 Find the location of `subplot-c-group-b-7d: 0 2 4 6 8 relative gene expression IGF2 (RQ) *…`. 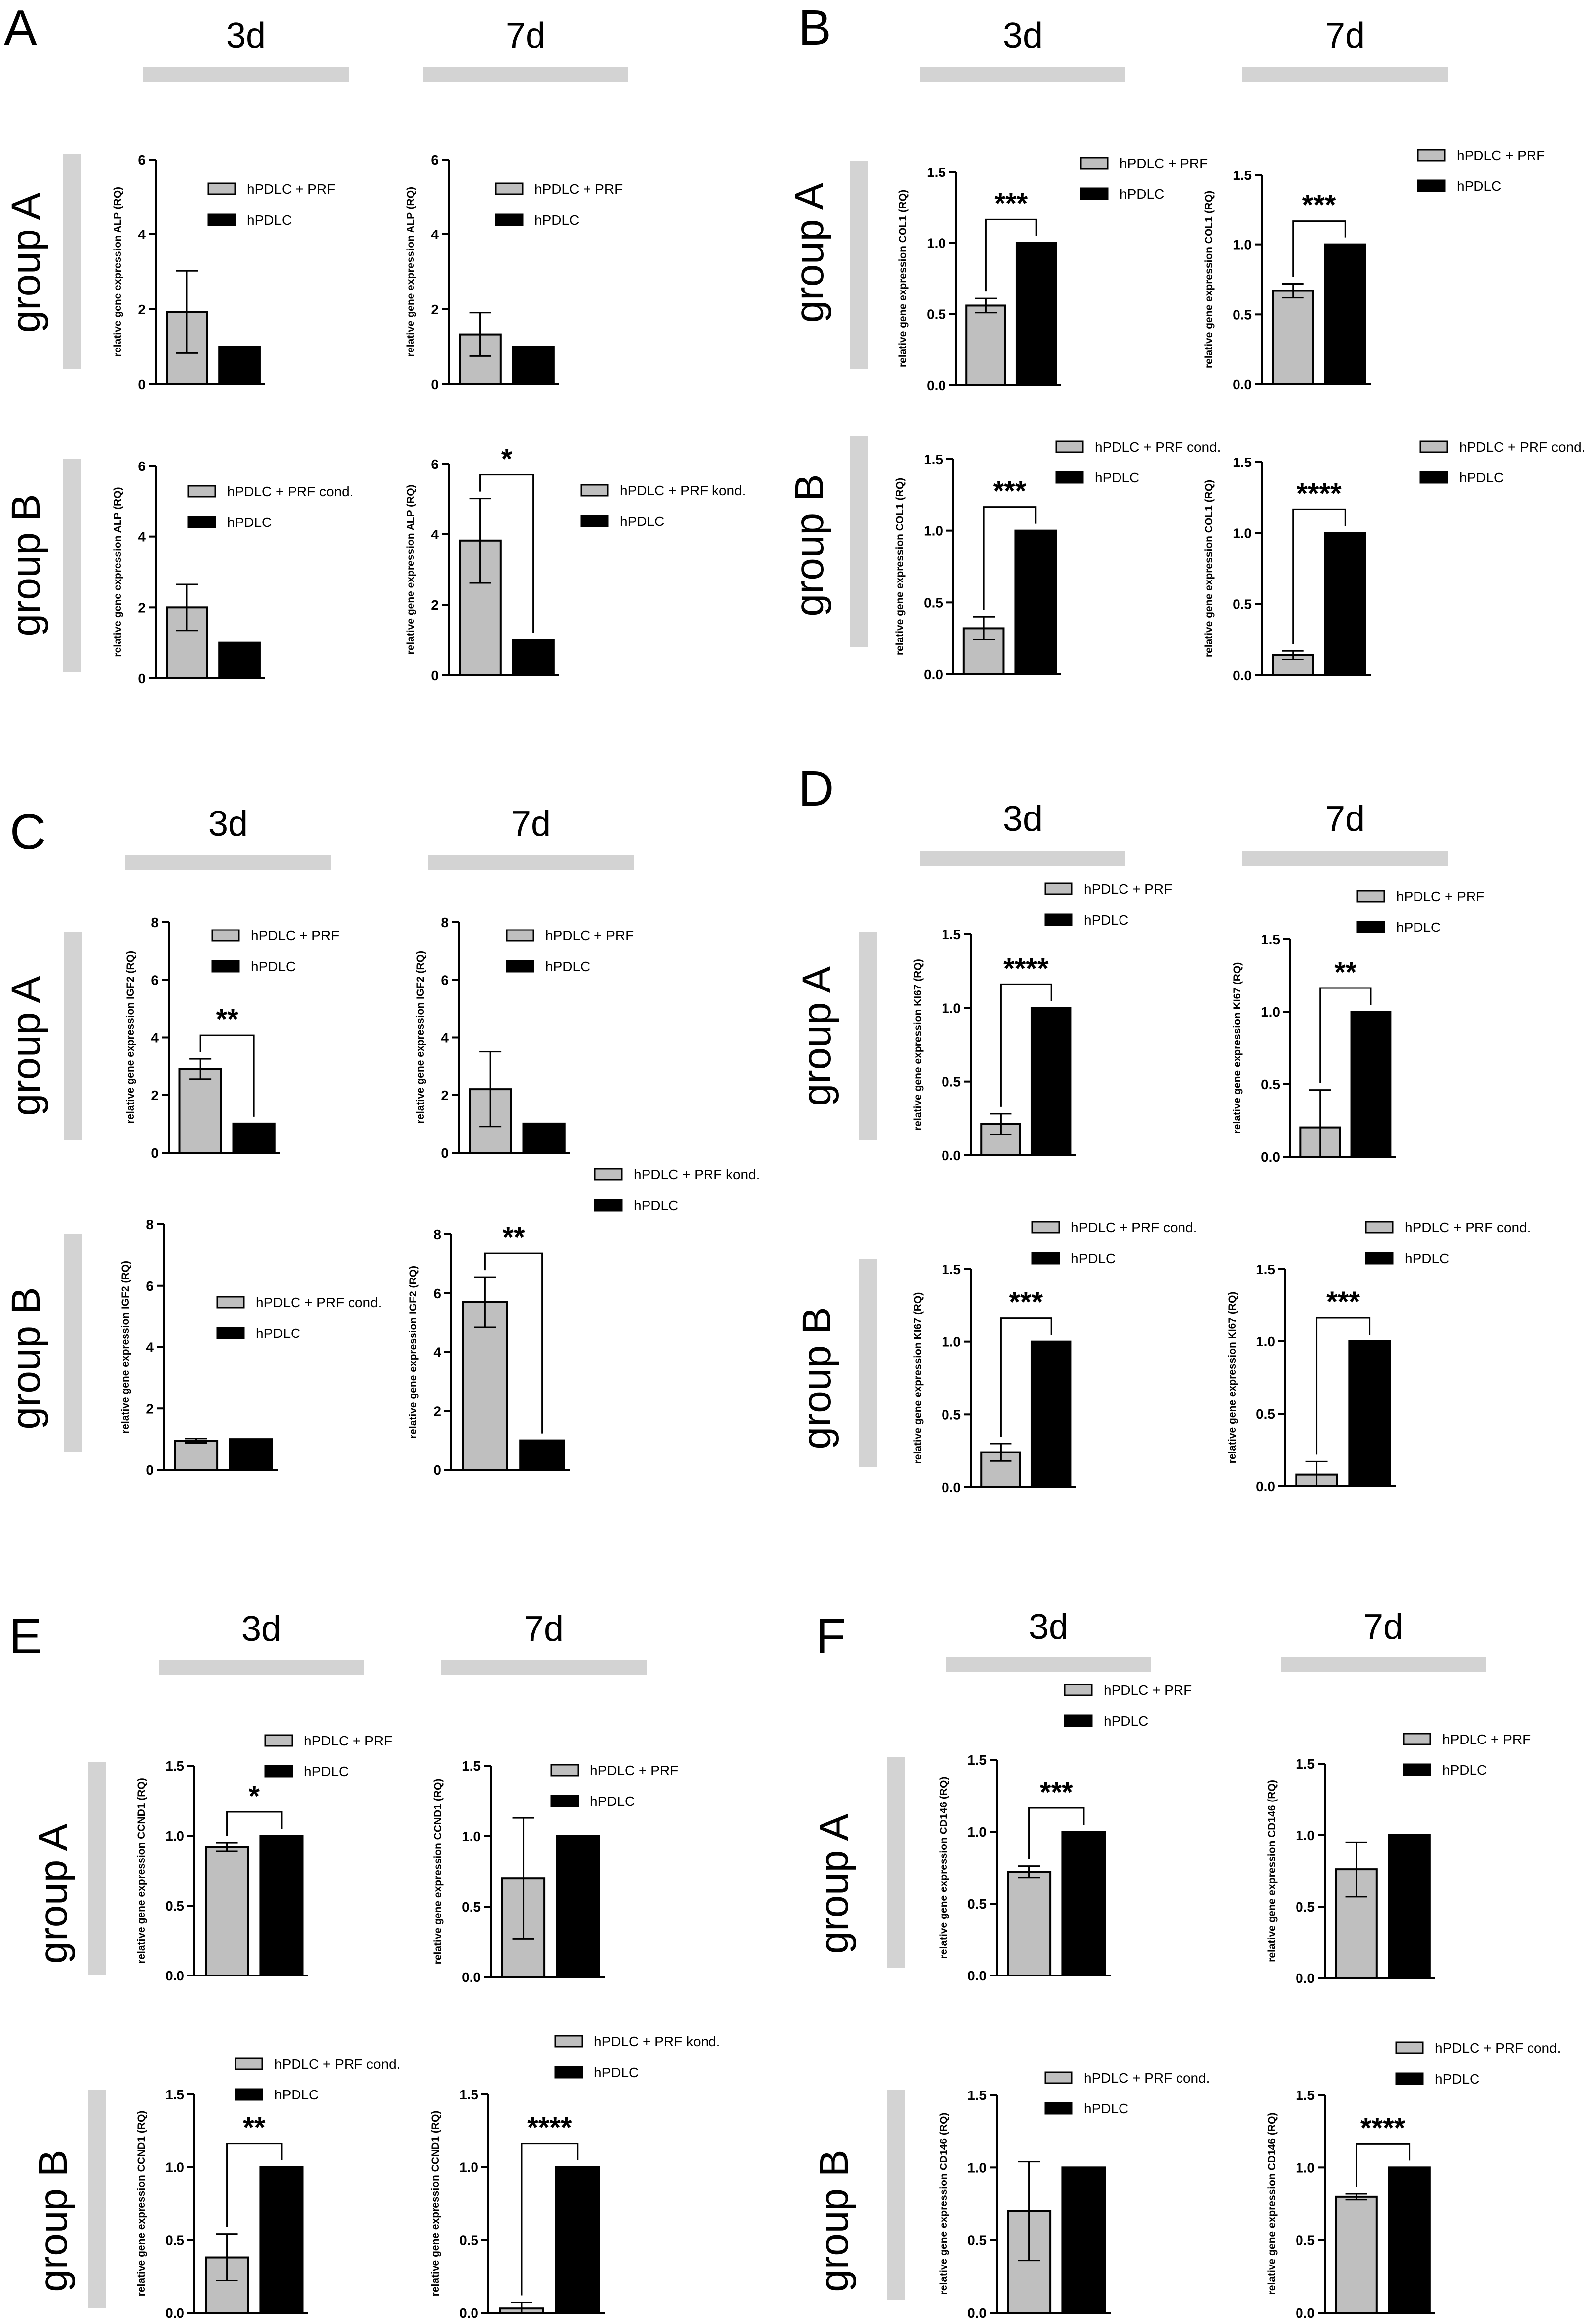

subplot-c-group-b-7d: 0 2 4 6 8 relative gene expression IGF2 (RQ) *… is located at coordinates (584, 1322).